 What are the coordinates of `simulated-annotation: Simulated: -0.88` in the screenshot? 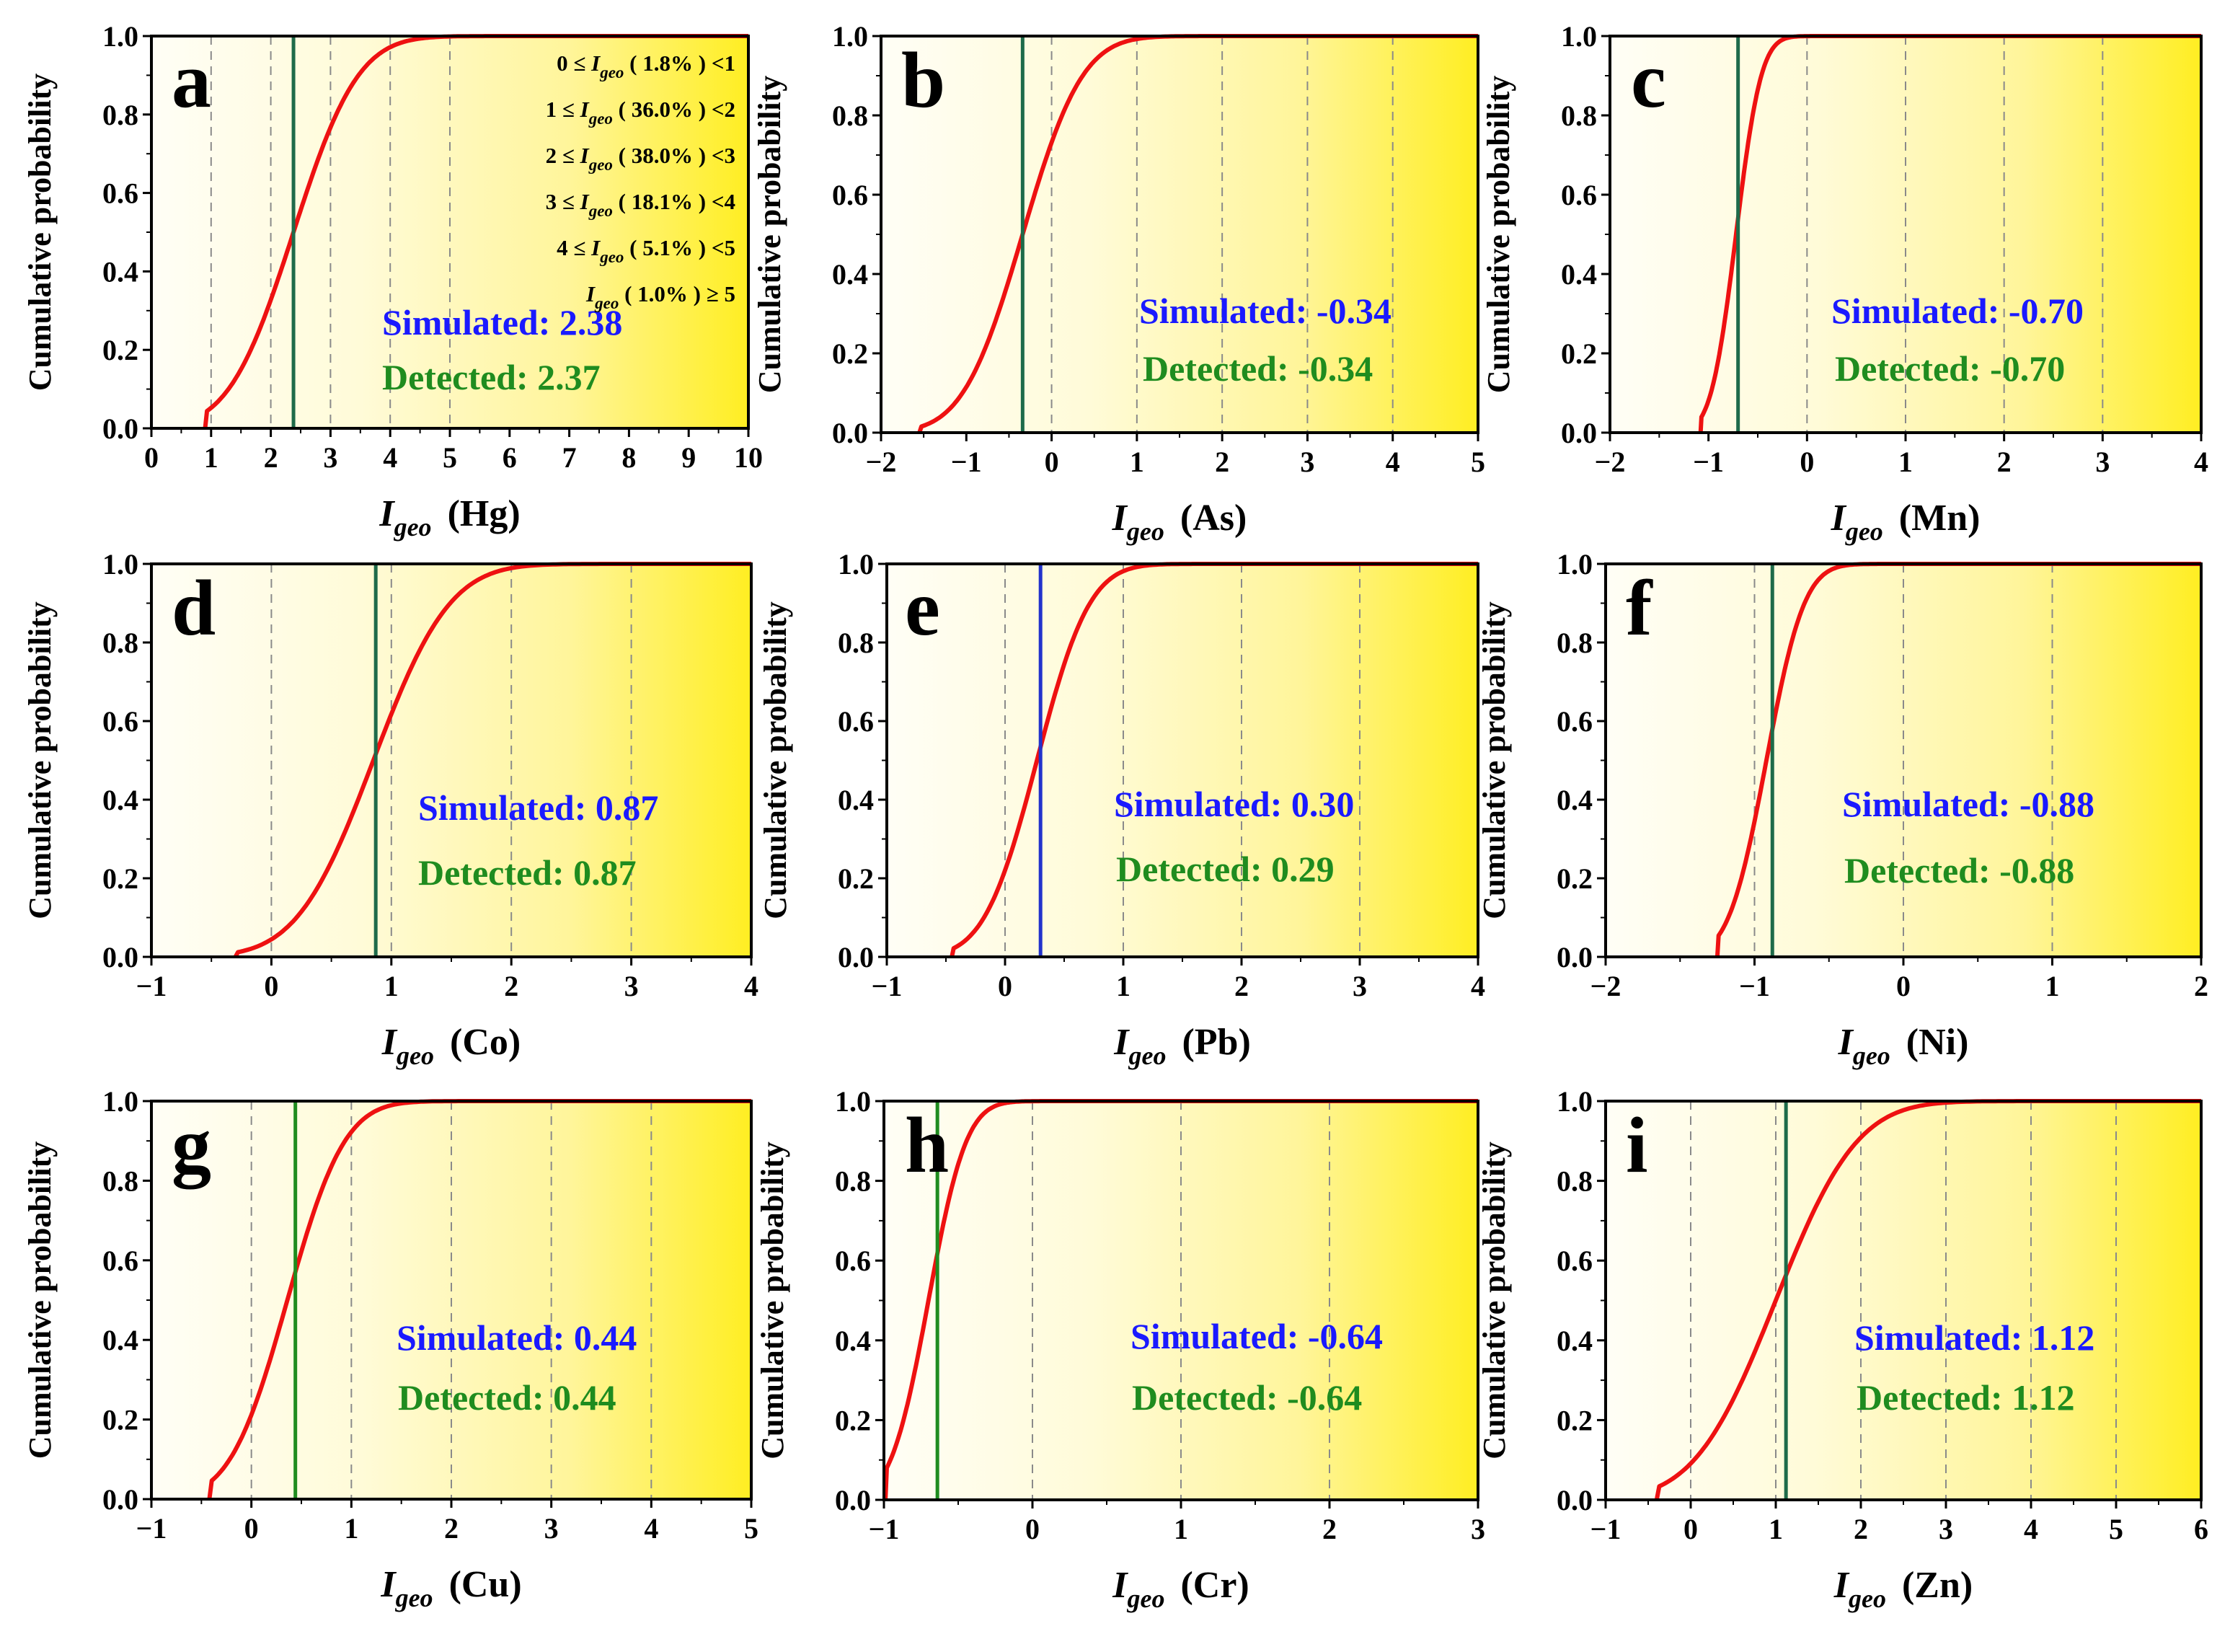 It's located at (1968, 804).